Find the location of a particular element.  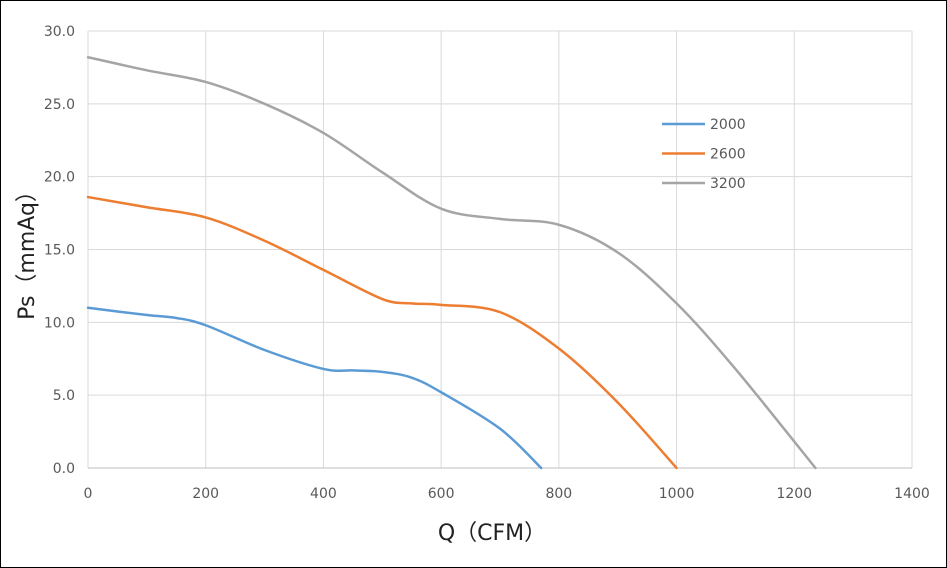

x-tick-label: 600 is located at coordinates (441, 494).